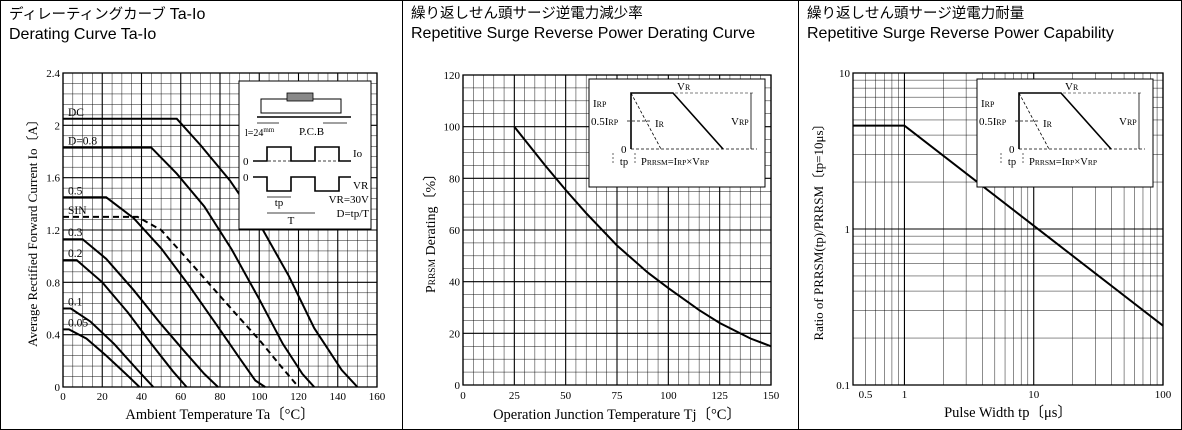 The image size is (1182, 430). What do you see at coordinates (83, 34) in the screenshot?
I see `chart-title: Derating Curve Ta-Io` at bounding box center [83, 34].